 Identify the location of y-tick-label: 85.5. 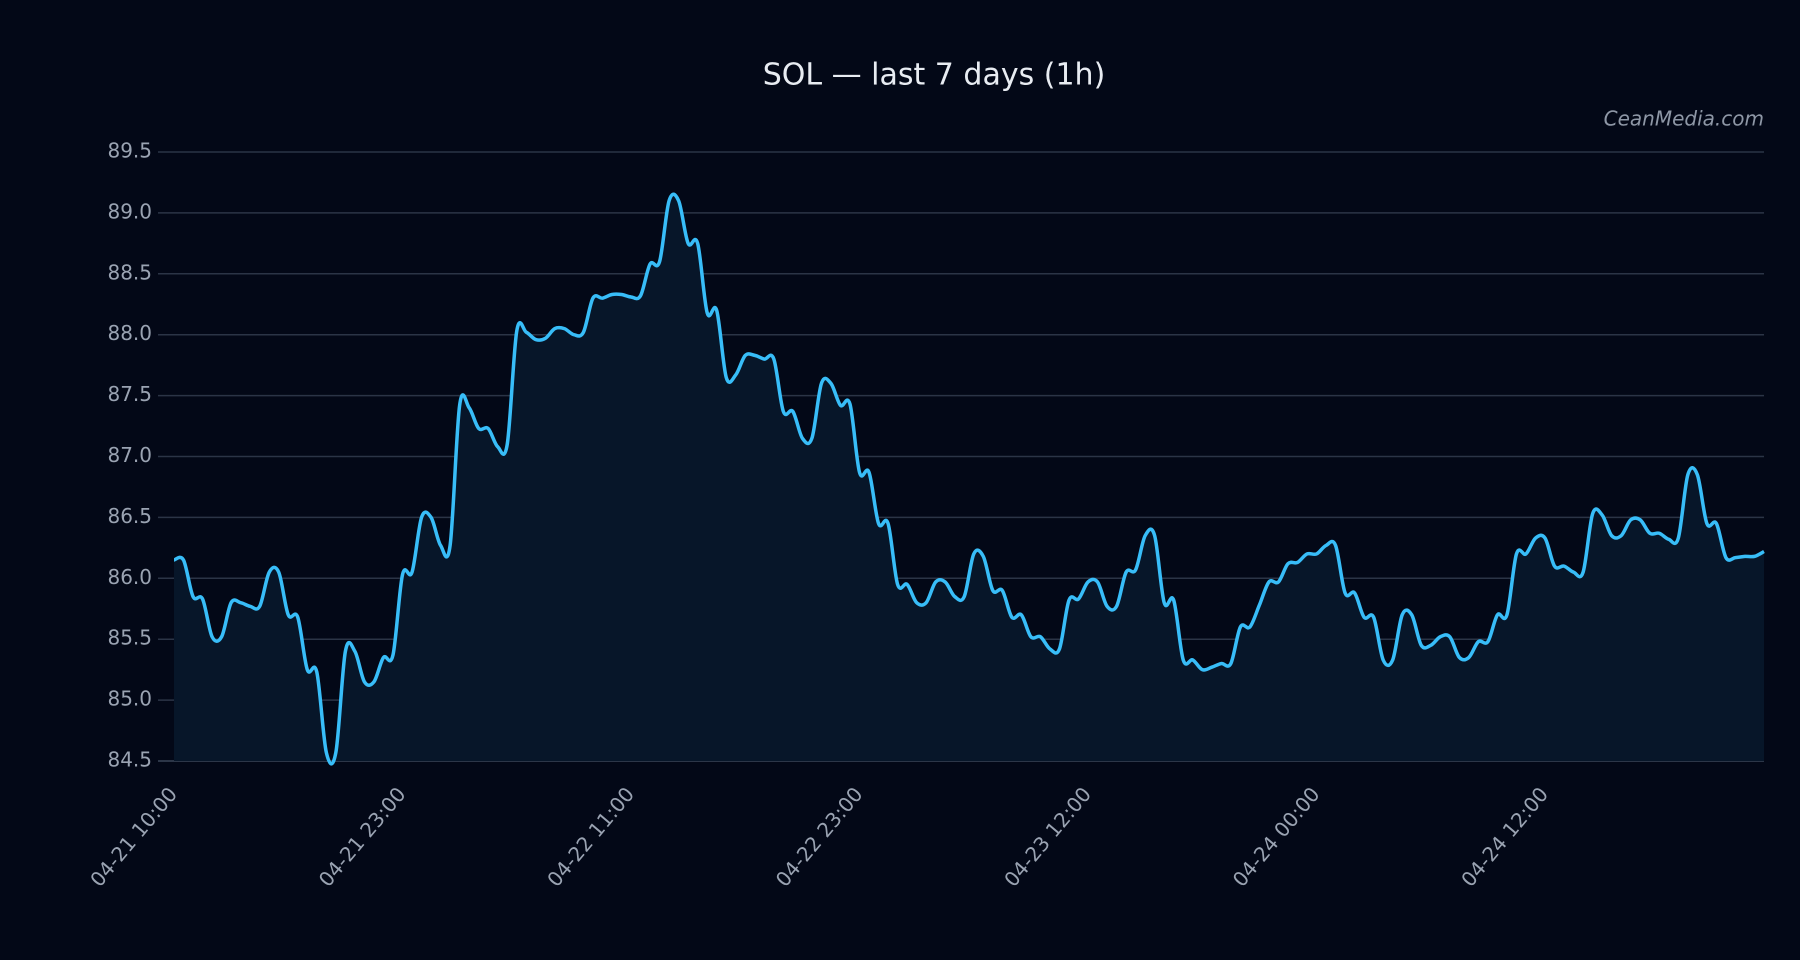
(129, 638).